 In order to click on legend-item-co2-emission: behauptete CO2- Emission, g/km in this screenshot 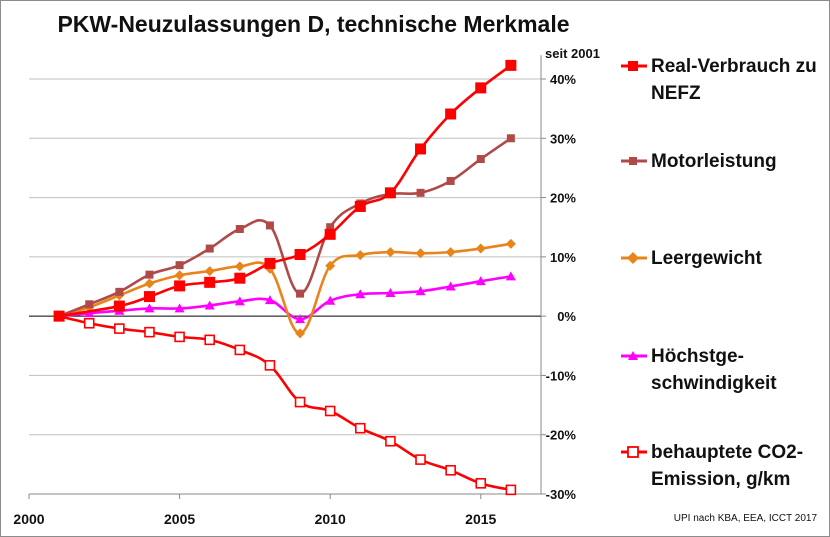, I will do `click(724, 466)`.